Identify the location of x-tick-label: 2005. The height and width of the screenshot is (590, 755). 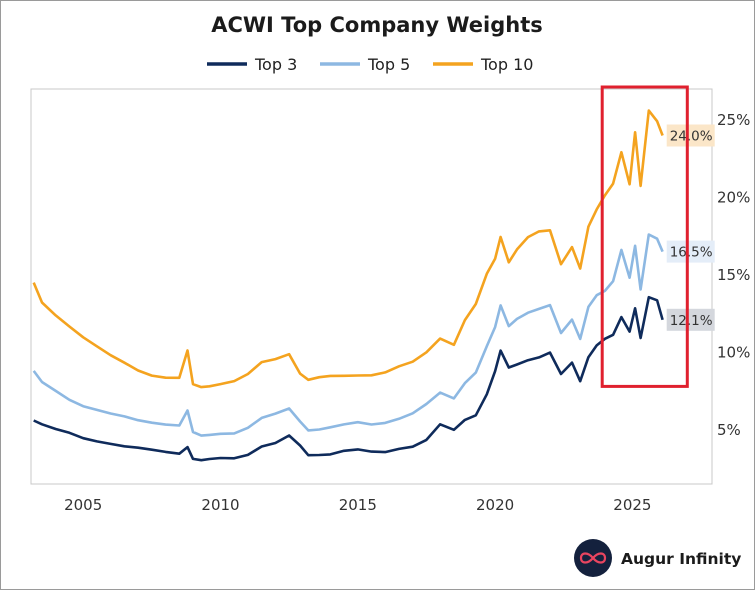
(83, 505).